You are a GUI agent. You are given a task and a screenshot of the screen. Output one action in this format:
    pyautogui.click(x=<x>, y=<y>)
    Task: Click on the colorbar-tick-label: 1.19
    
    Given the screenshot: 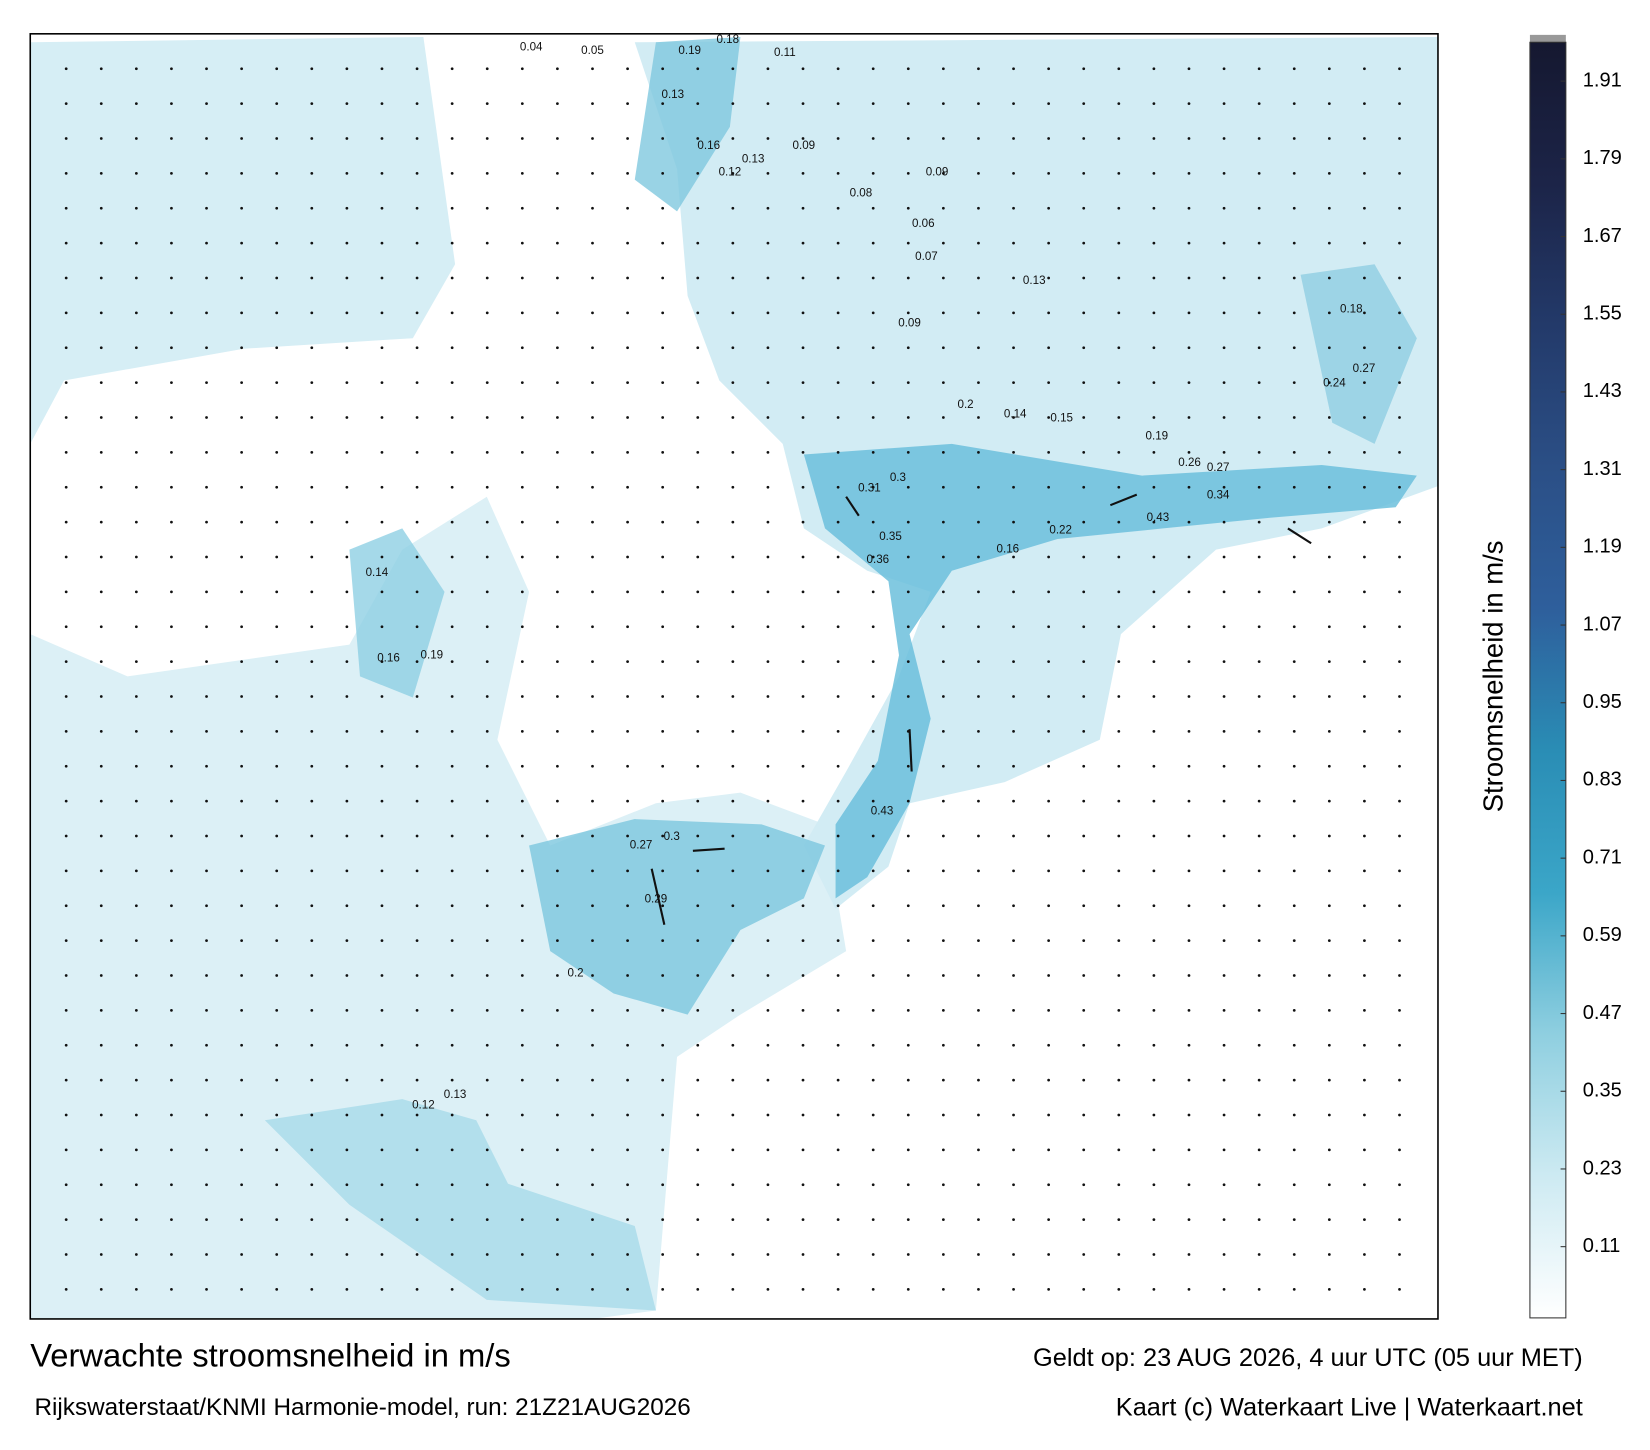 What is the action you would take?
    pyautogui.click(x=1602, y=547)
    